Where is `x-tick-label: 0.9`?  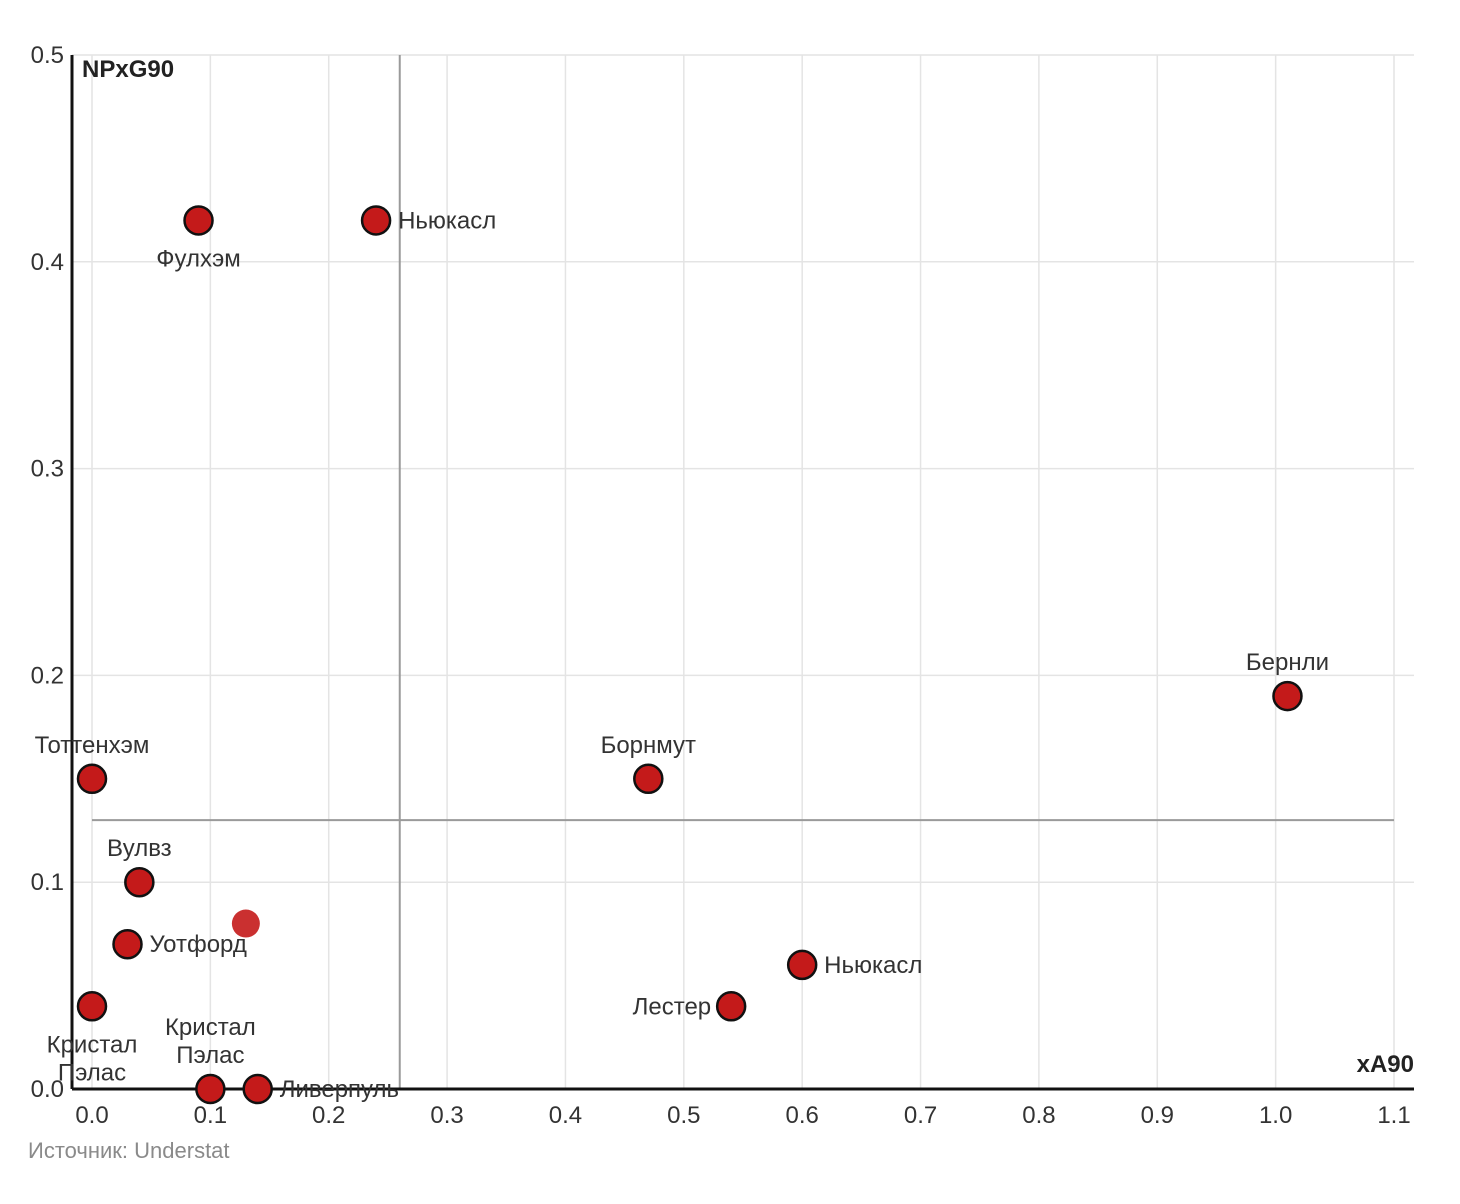 x-tick-label: 0.9 is located at coordinates (1157, 1115).